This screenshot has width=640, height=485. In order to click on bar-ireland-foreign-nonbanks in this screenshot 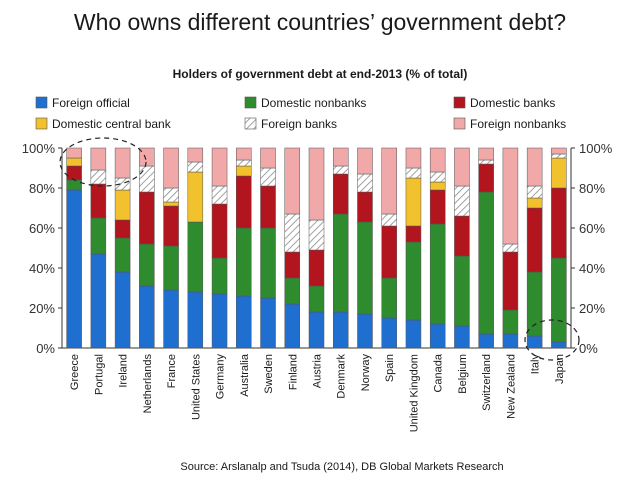, I will do `click(122, 163)`.